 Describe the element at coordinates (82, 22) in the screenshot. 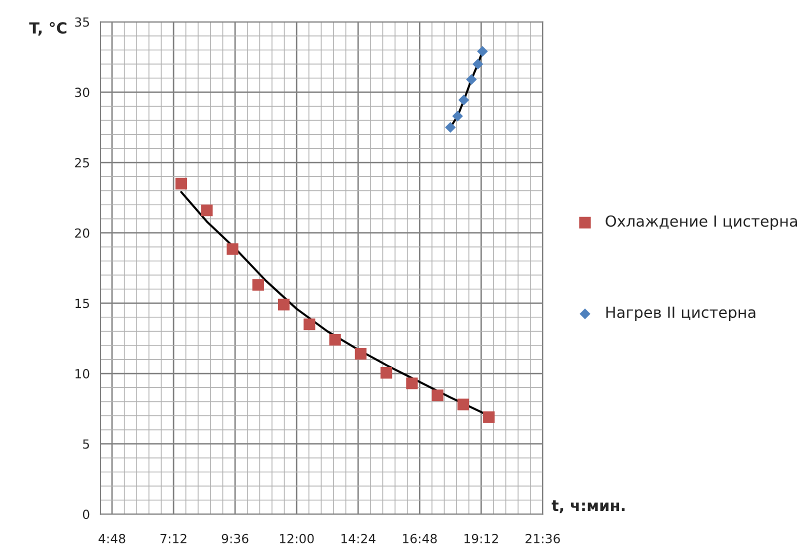

I see `y-tick-label: 35` at that location.